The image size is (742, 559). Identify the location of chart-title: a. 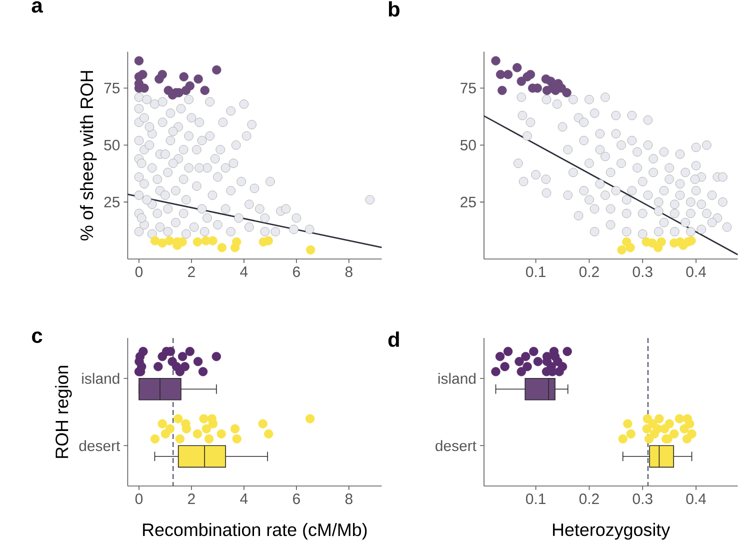
(37, 7).